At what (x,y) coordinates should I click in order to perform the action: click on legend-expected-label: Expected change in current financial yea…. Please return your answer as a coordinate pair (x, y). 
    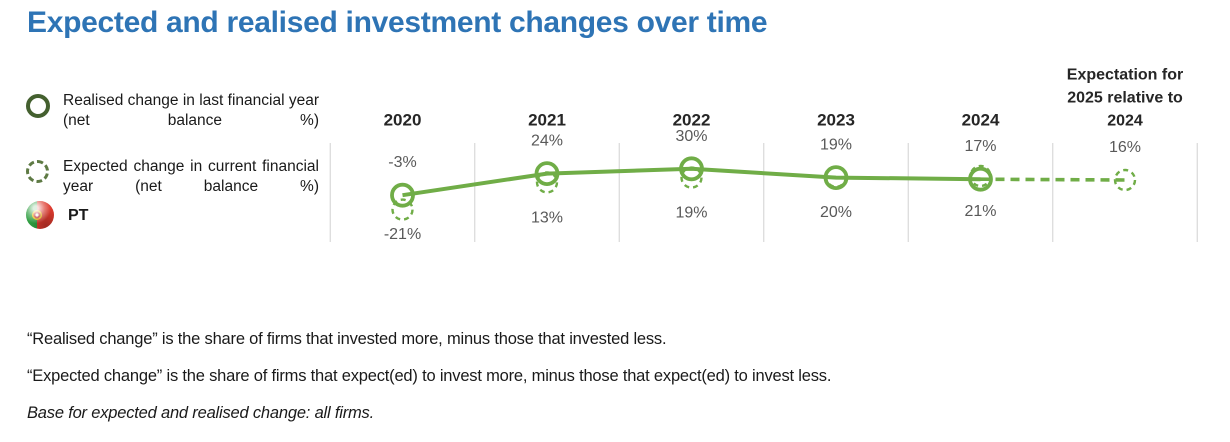
    Looking at the image, I should click on (191, 176).